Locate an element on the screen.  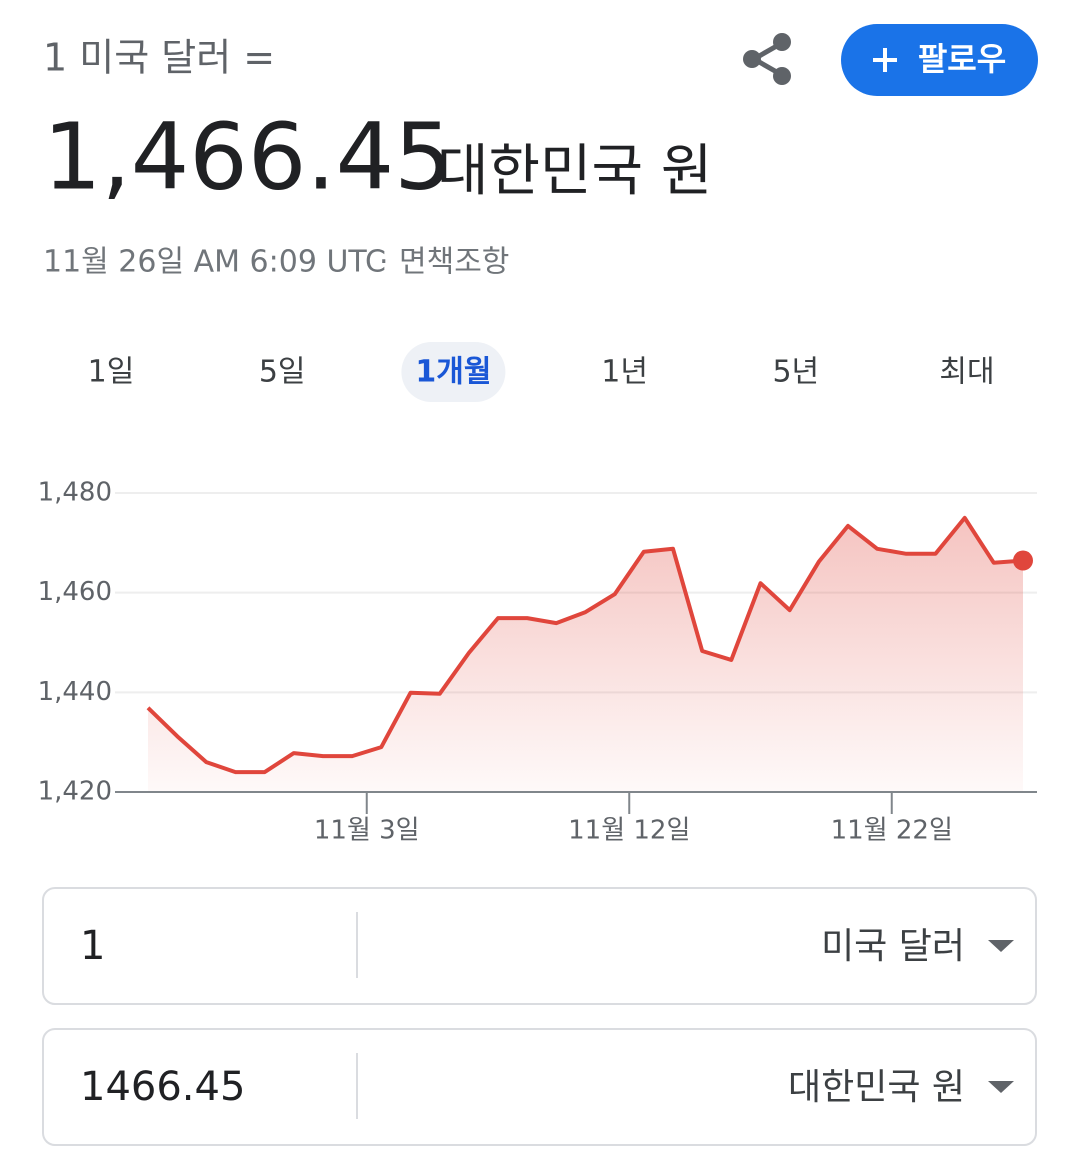
range-tab: 1년 is located at coordinates (624, 372).